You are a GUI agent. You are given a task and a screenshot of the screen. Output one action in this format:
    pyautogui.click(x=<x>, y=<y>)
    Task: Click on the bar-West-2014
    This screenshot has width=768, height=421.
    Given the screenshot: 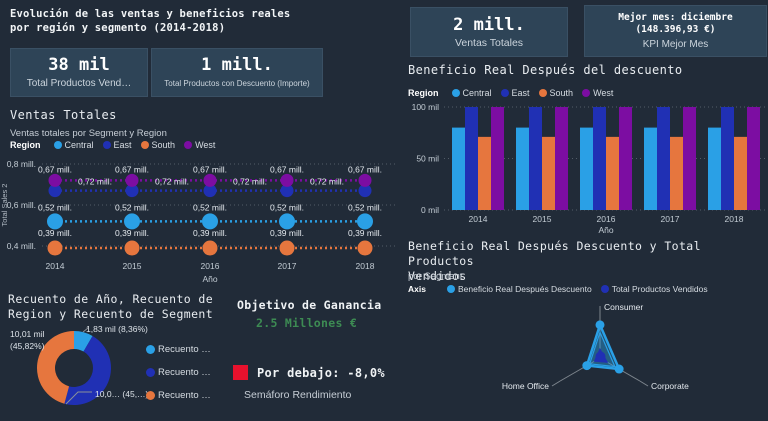 What is the action you would take?
    pyautogui.click(x=497, y=158)
    